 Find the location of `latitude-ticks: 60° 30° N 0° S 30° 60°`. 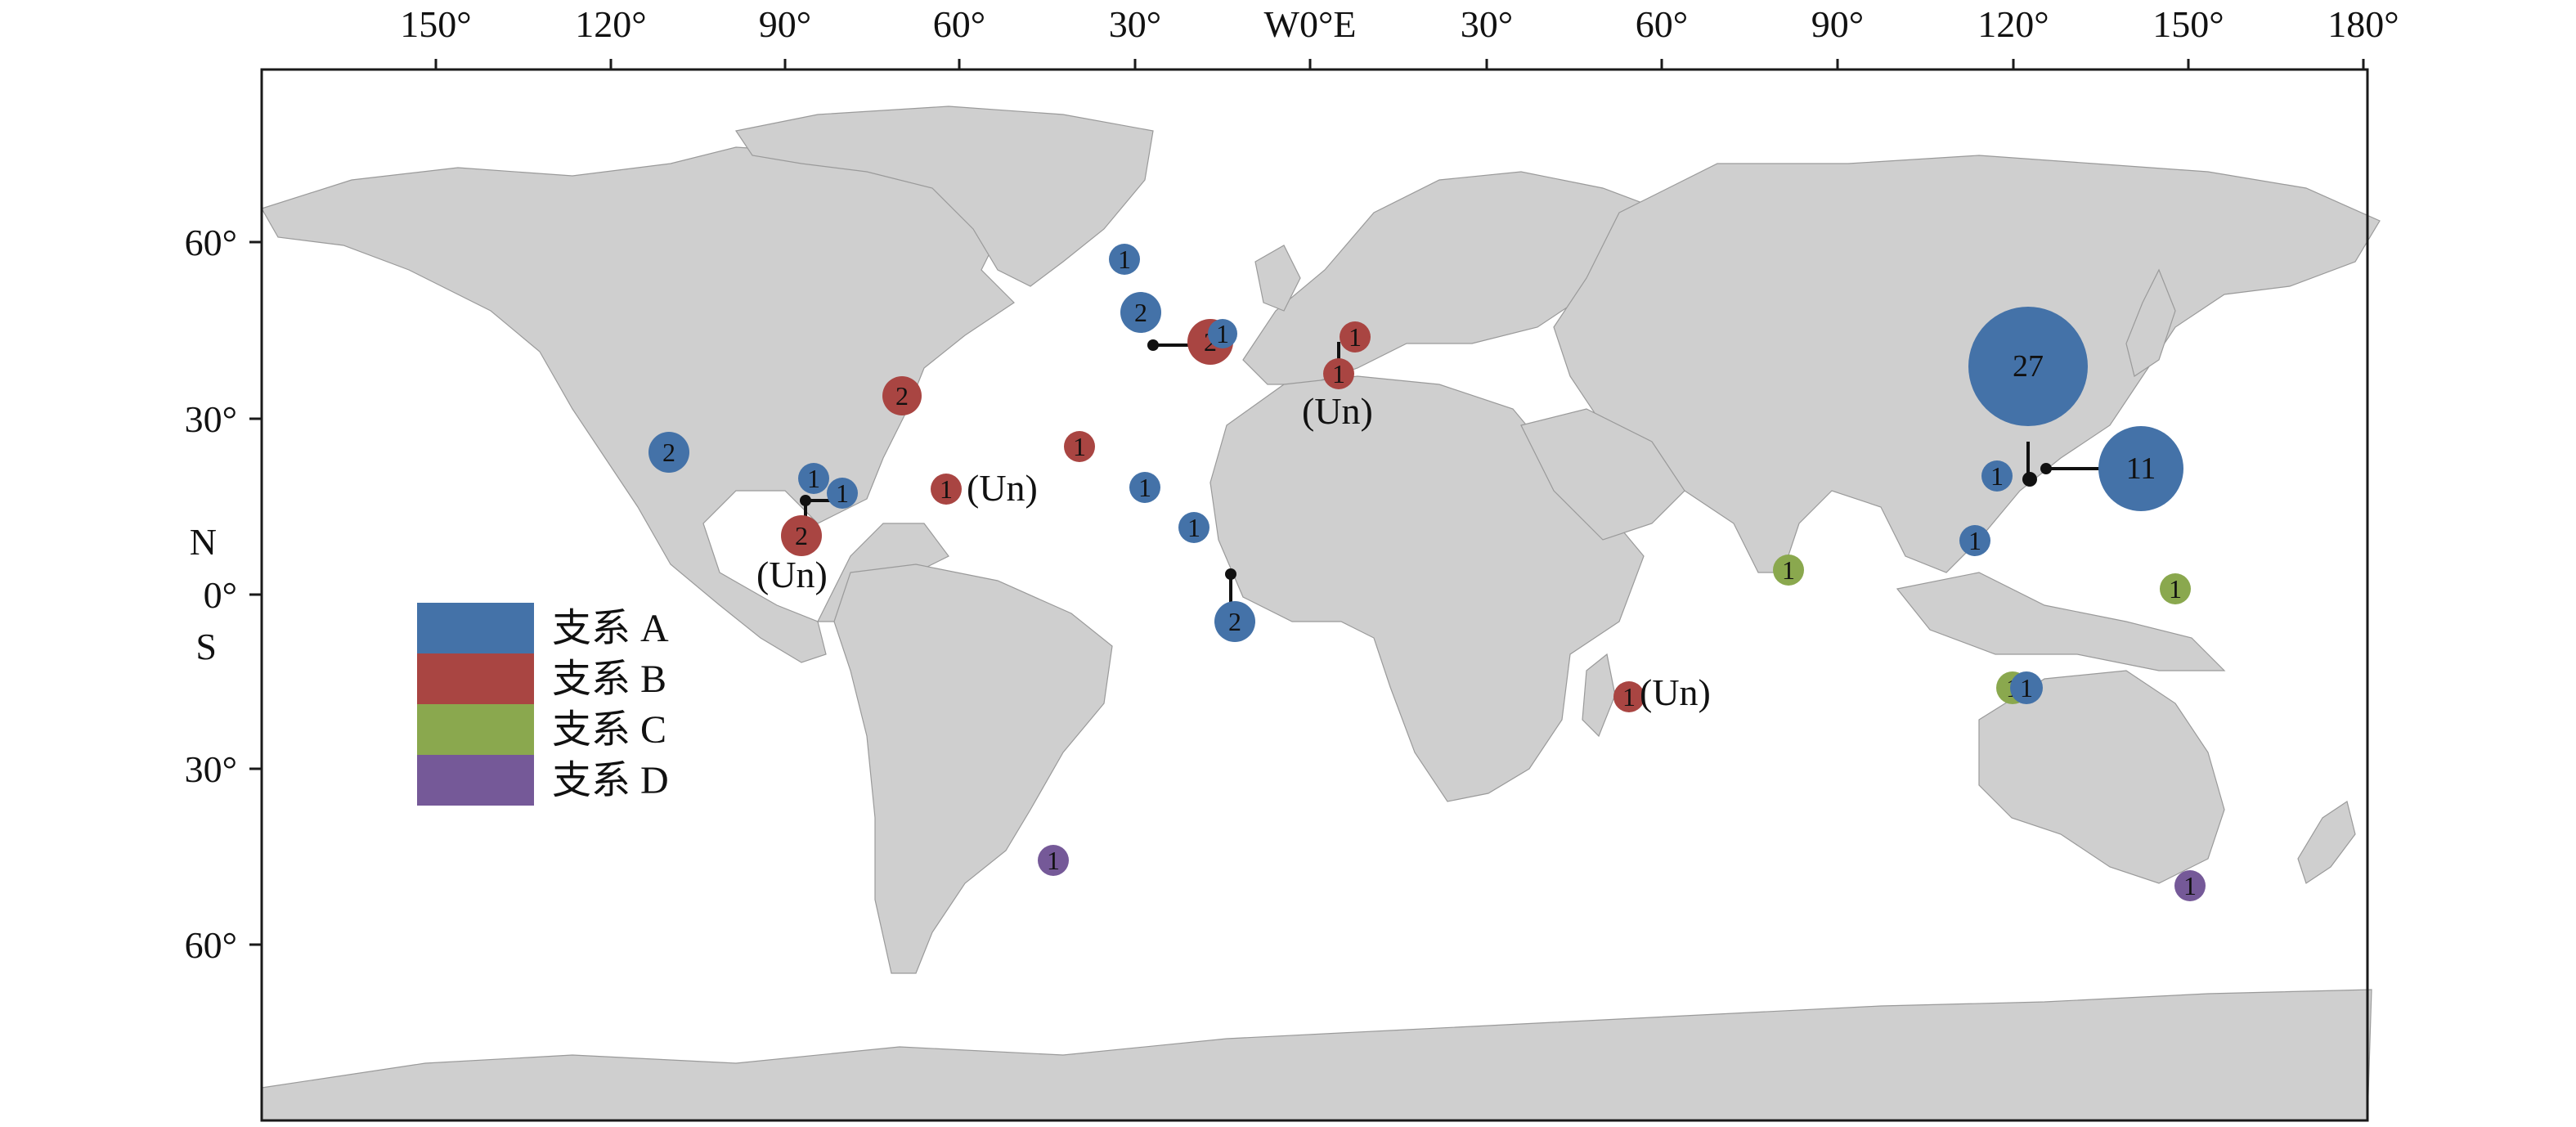

latitude-ticks: 60° 30° N 0° S 30° 60° is located at coordinates (224, 594).